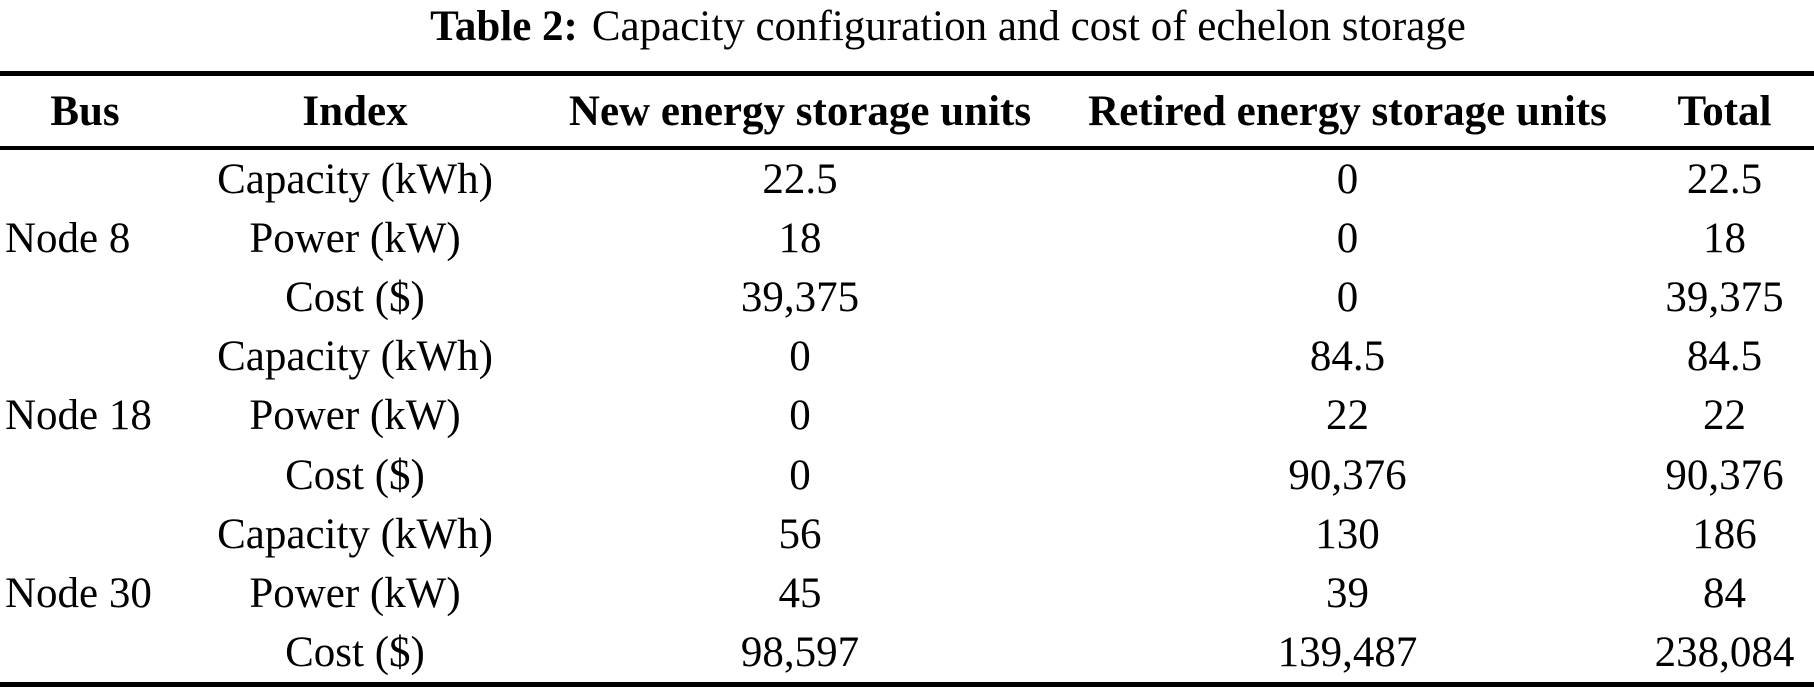 The image size is (1814, 690). I want to click on bus-cell: Node 30, so click(78, 593).